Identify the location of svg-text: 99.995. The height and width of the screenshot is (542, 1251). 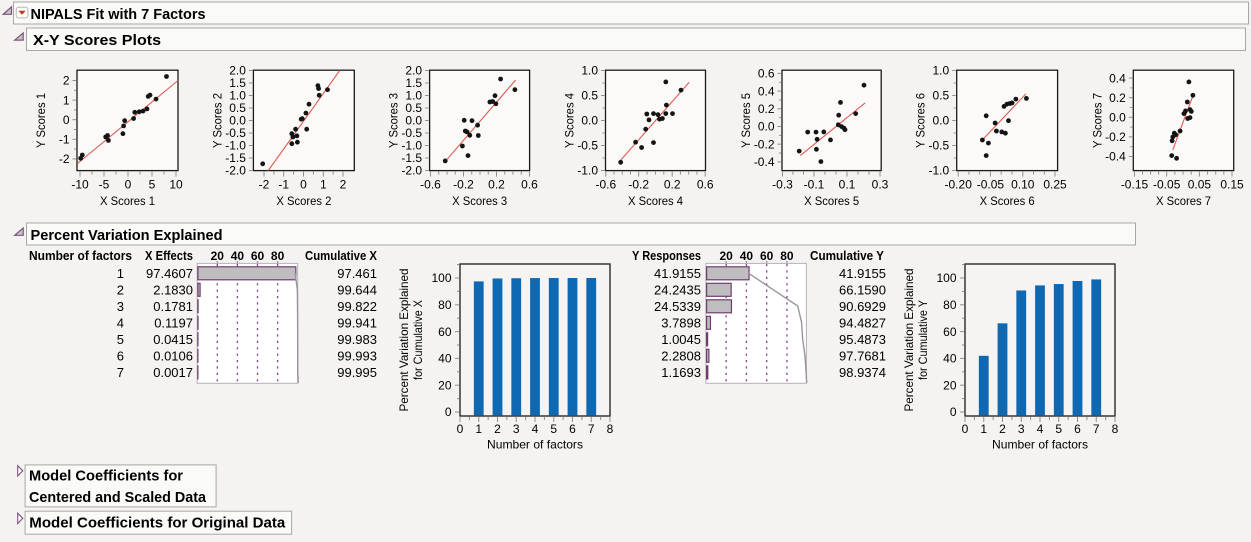
(357, 372).